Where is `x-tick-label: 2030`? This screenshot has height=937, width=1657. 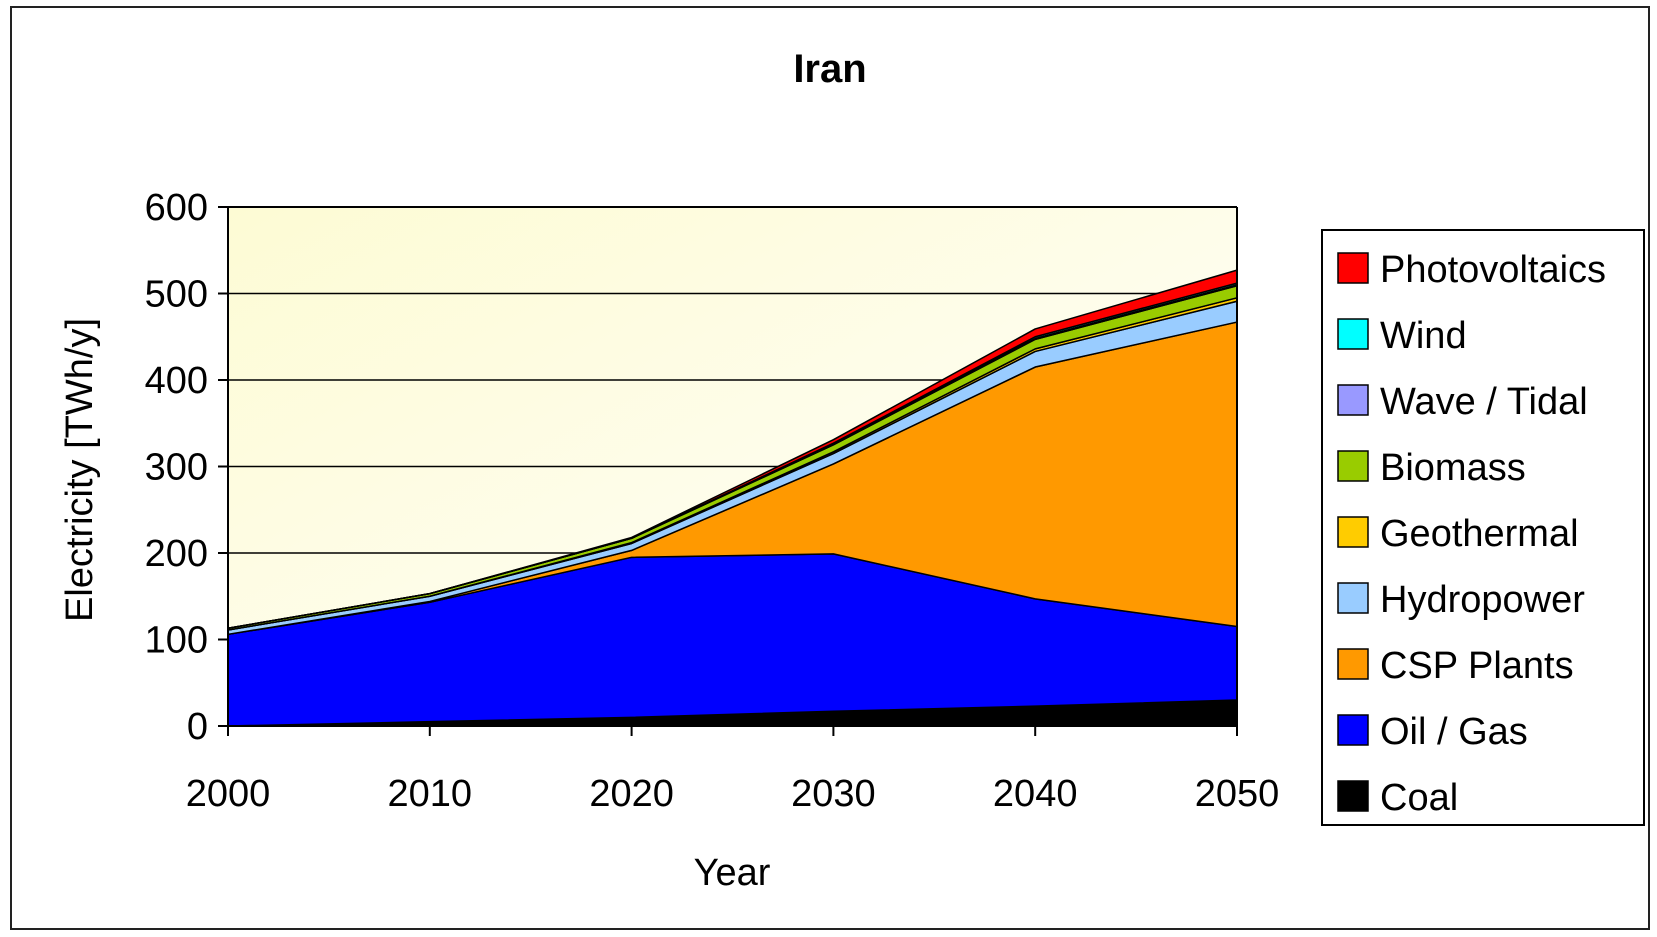 x-tick-label: 2030 is located at coordinates (833, 794).